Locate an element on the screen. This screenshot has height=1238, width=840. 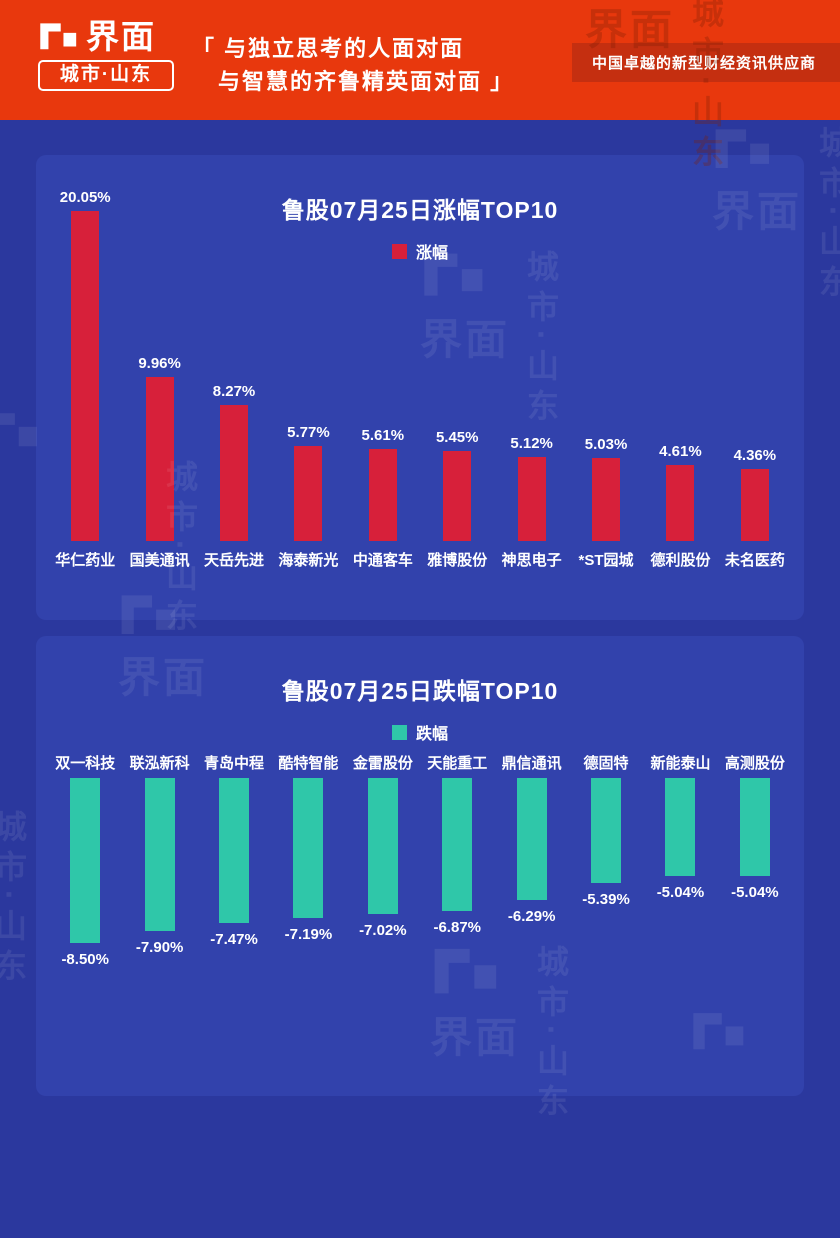
bar-value-label: 5.45% is located at coordinates (457, 437).